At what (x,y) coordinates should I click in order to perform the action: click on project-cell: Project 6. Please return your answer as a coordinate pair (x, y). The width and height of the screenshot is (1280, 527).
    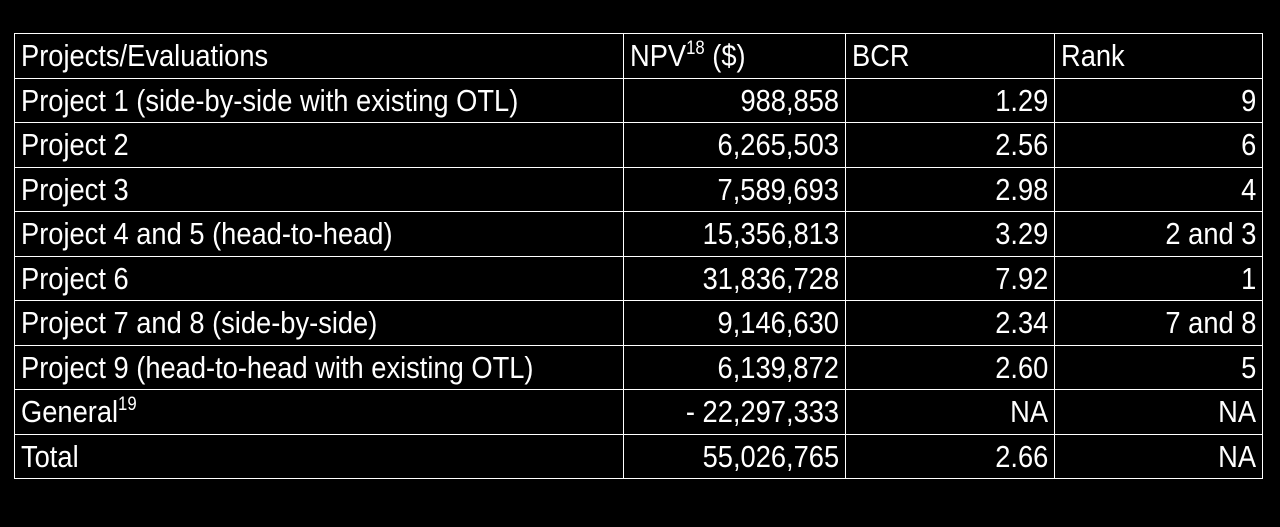
    Looking at the image, I should click on (319, 278).